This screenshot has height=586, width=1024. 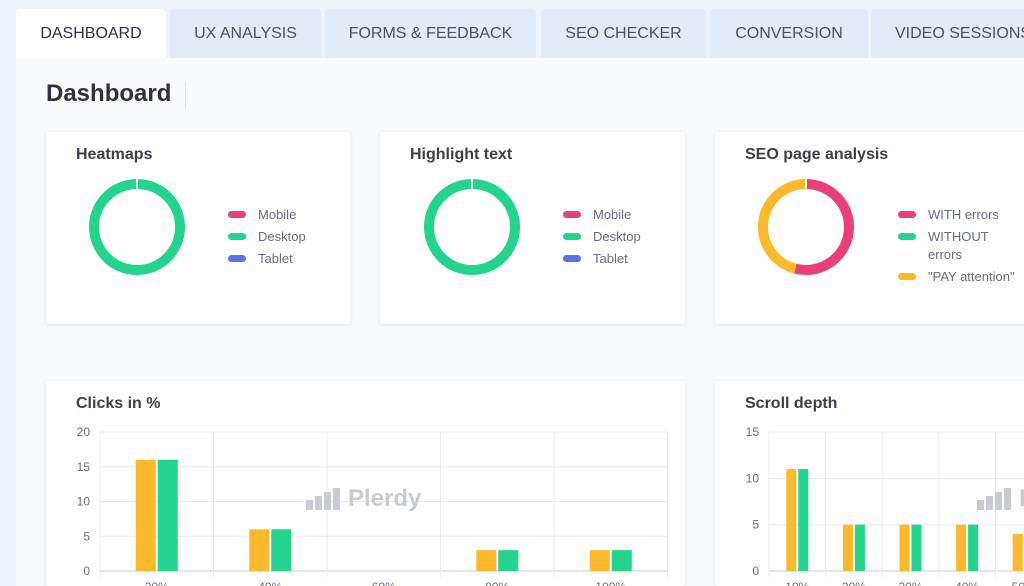 I want to click on y-tick-label: 20, so click(x=84, y=432).